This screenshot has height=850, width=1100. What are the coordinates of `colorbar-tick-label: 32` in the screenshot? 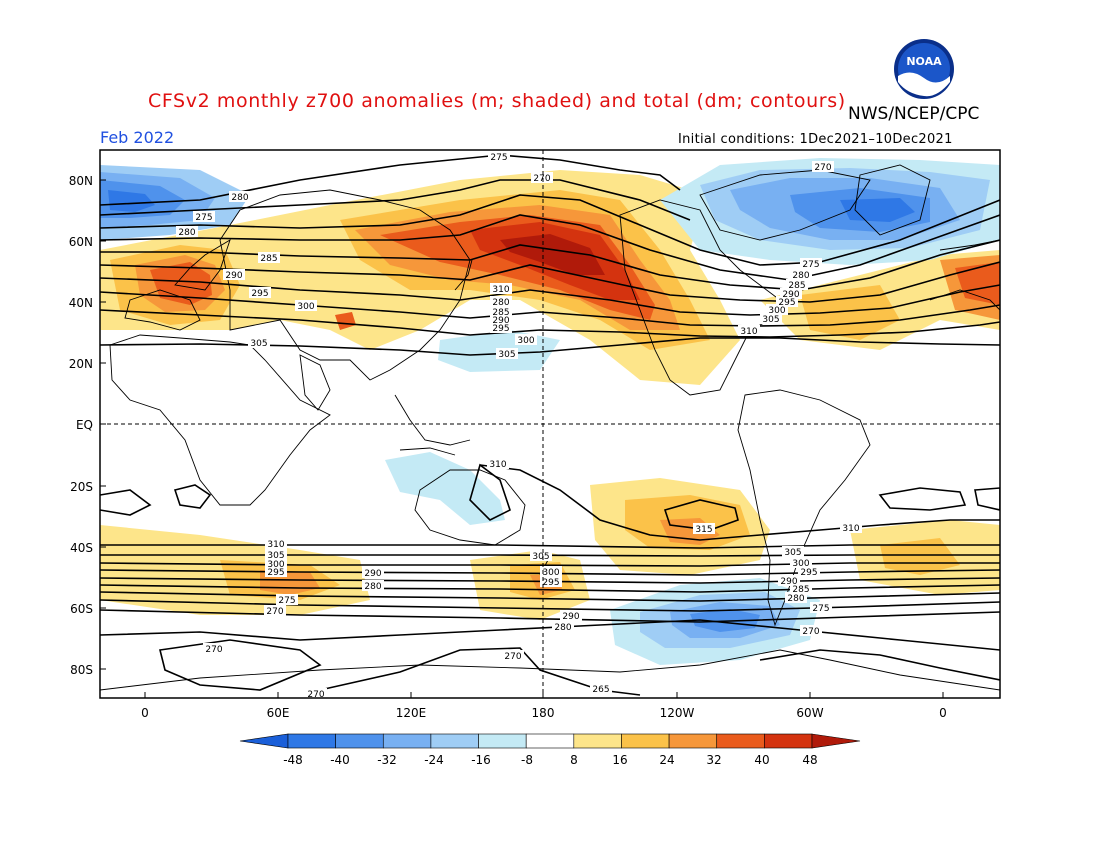 It's located at (713, 760).